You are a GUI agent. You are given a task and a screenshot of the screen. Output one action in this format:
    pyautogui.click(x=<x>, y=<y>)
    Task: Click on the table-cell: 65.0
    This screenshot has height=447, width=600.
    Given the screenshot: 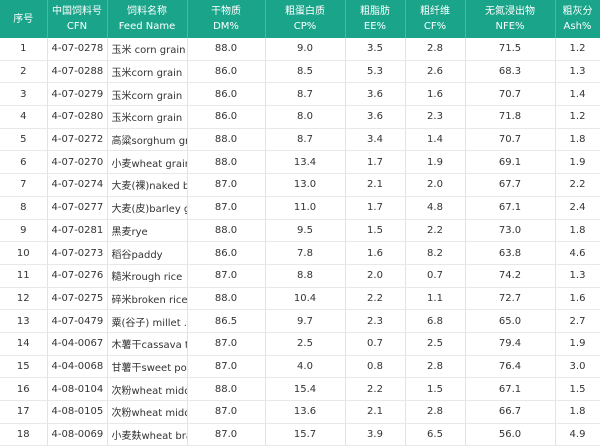 What is the action you would take?
    pyautogui.click(x=510, y=321)
    